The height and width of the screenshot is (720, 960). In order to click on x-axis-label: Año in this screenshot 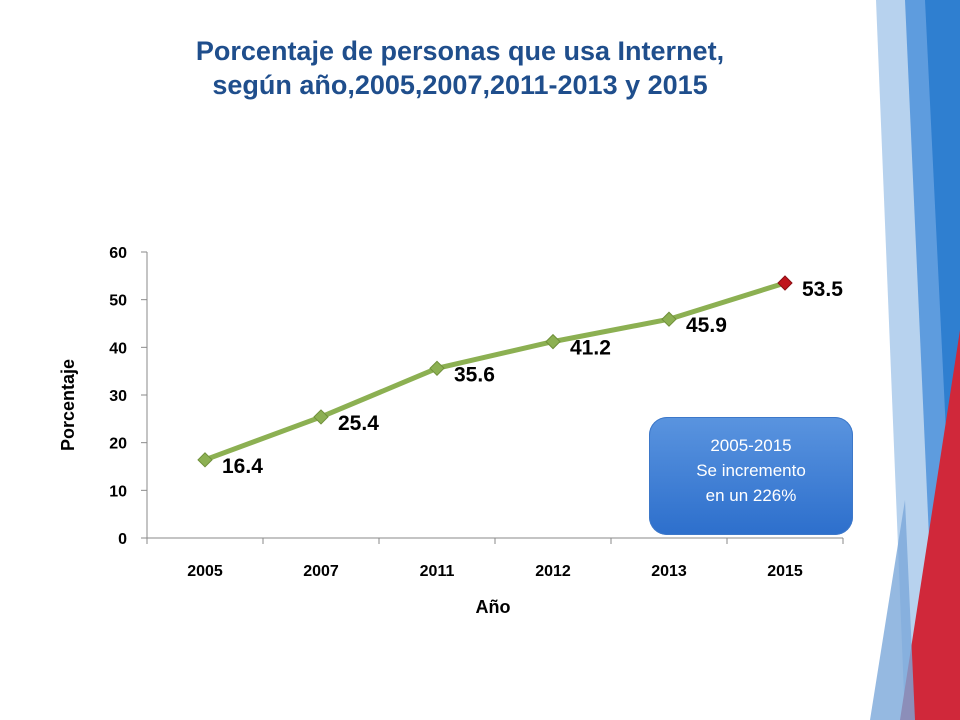, I will do `click(493, 607)`.